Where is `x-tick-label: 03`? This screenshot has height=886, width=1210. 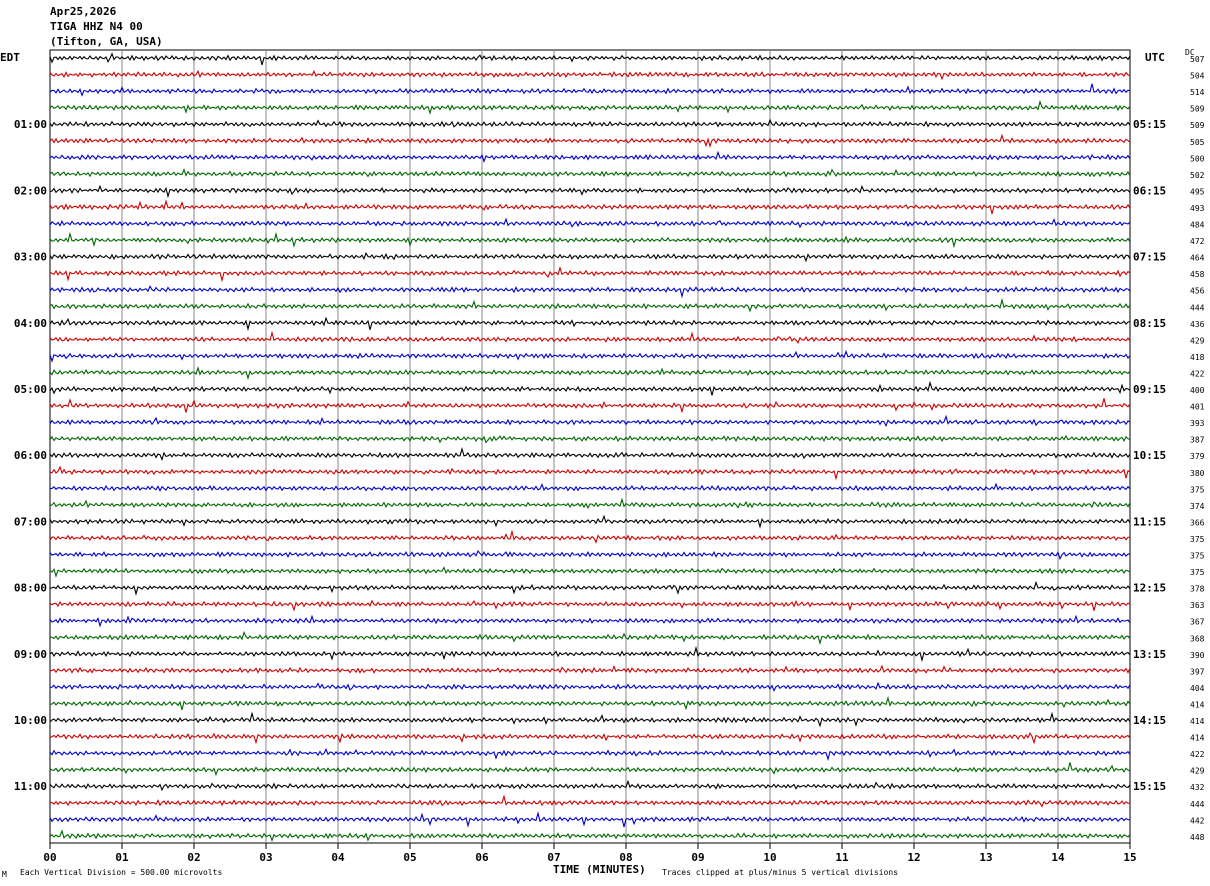
x-tick-label: 03 is located at coordinates (265, 857).